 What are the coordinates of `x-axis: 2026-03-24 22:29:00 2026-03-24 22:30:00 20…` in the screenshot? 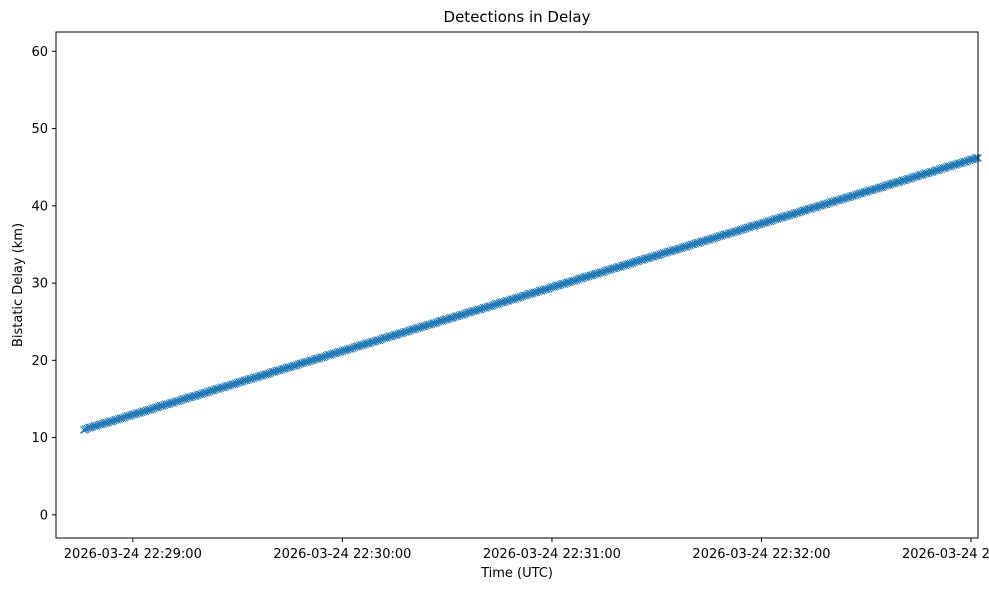 It's located at (526, 550).